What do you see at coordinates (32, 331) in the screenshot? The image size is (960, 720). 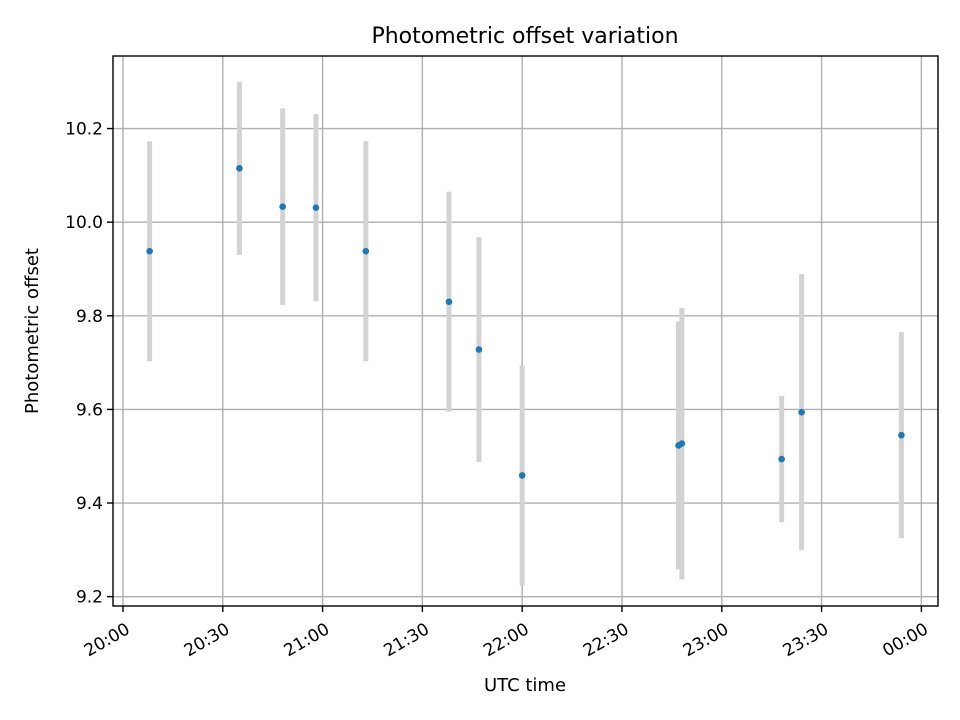 I see `y-axis-label: Photometric offset` at bounding box center [32, 331].